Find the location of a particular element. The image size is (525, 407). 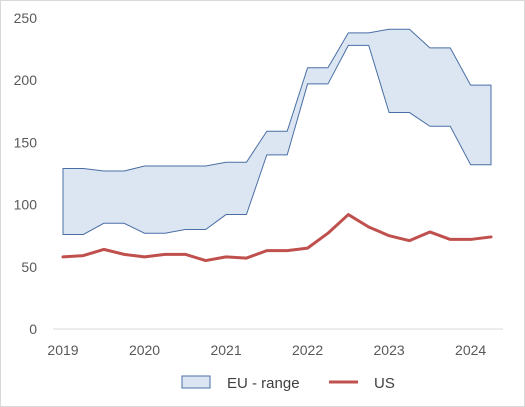

y-tick-label: 200 is located at coordinates (26, 80).